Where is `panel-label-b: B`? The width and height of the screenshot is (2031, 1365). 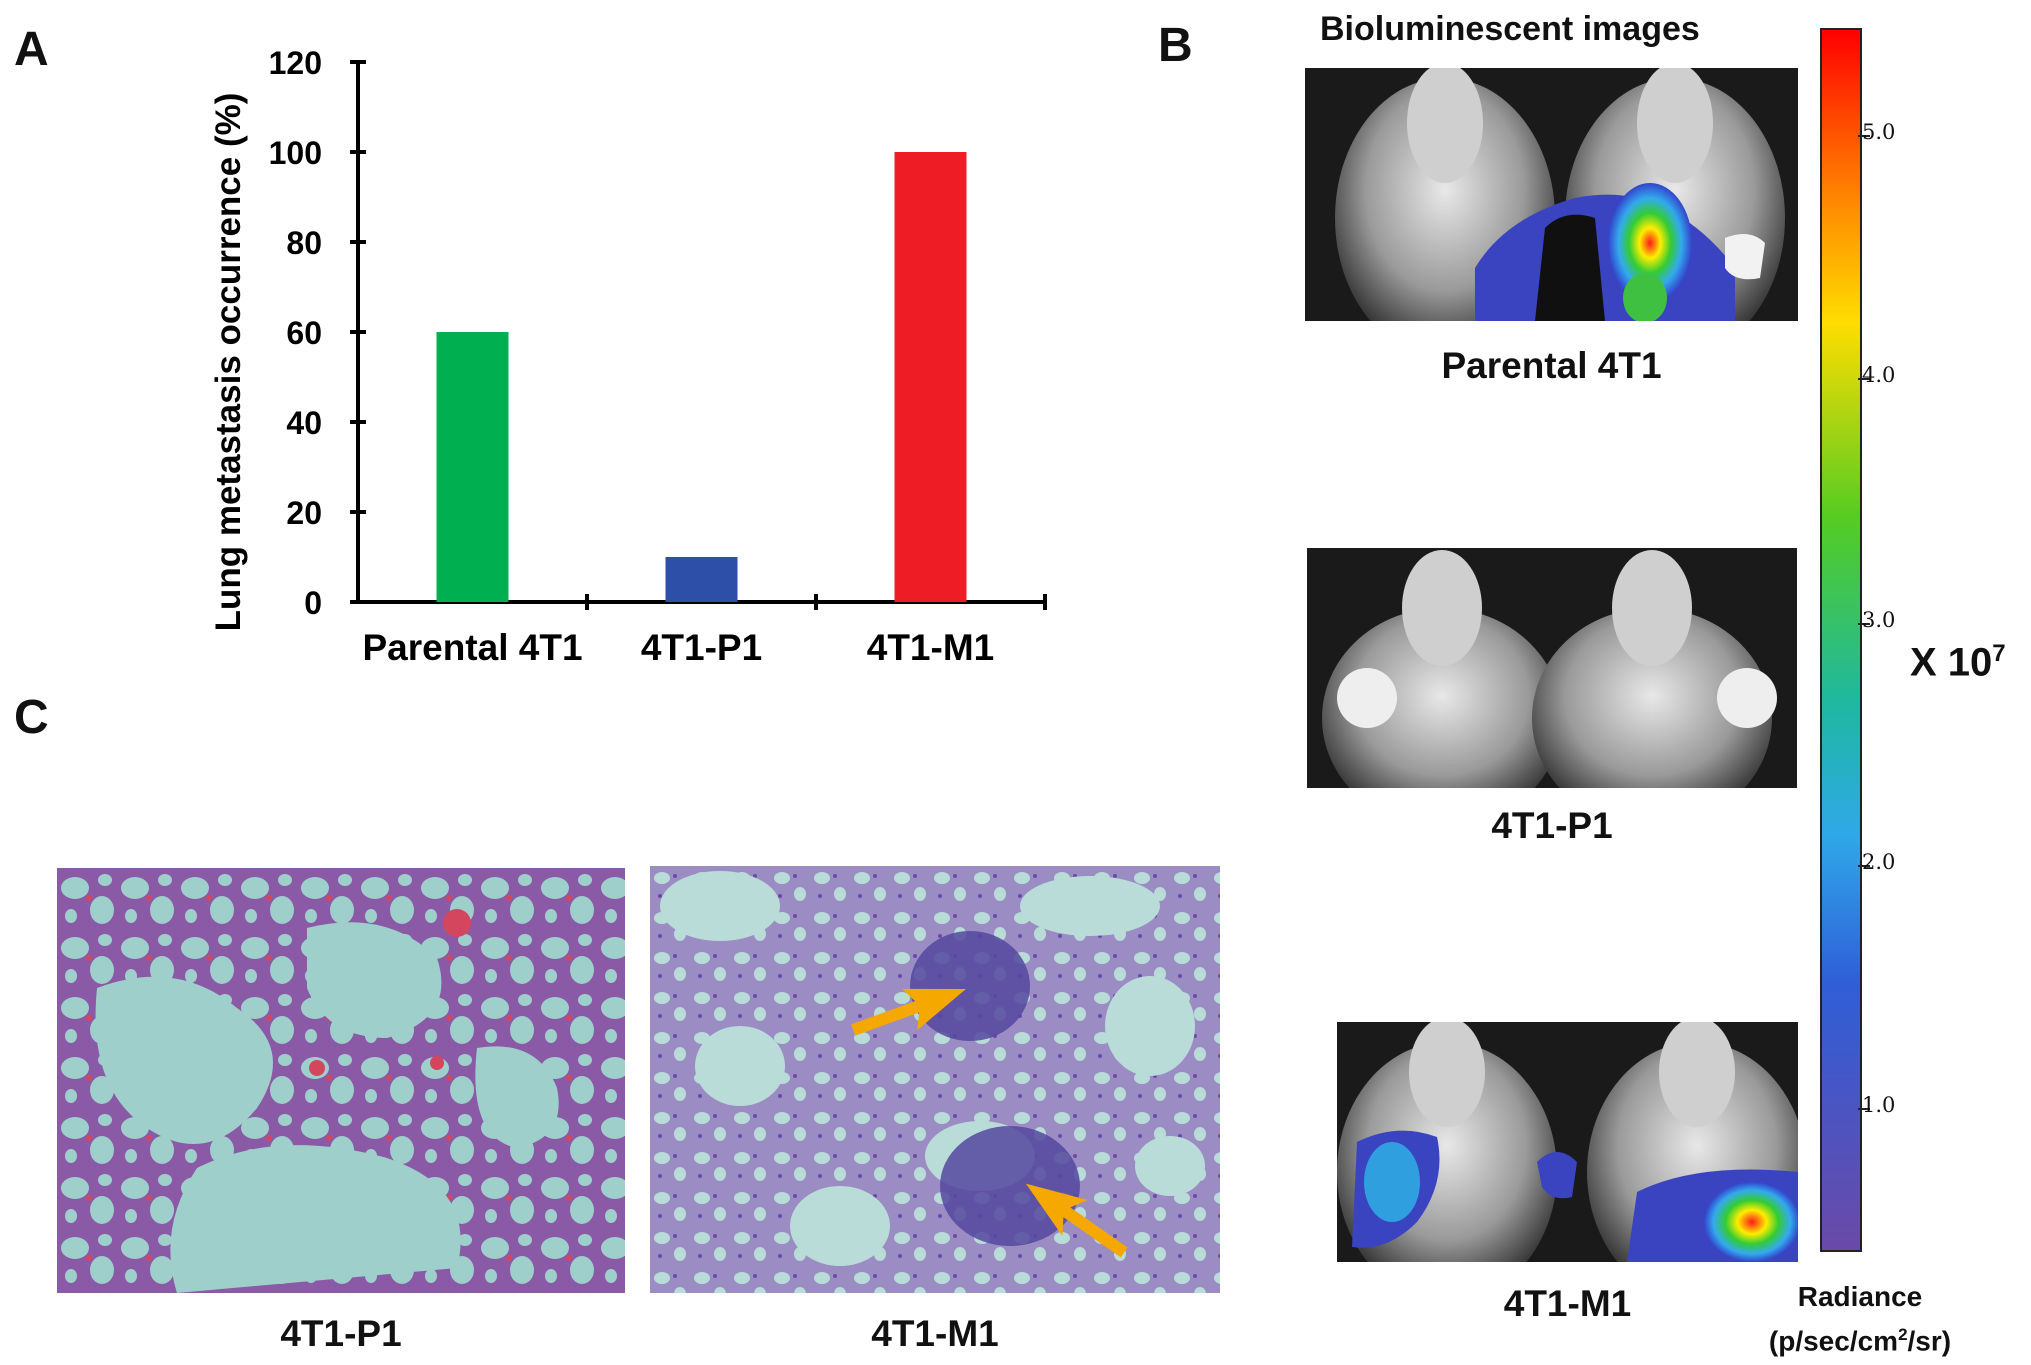
panel-label-b: B is located at coordinates (1175, 45).